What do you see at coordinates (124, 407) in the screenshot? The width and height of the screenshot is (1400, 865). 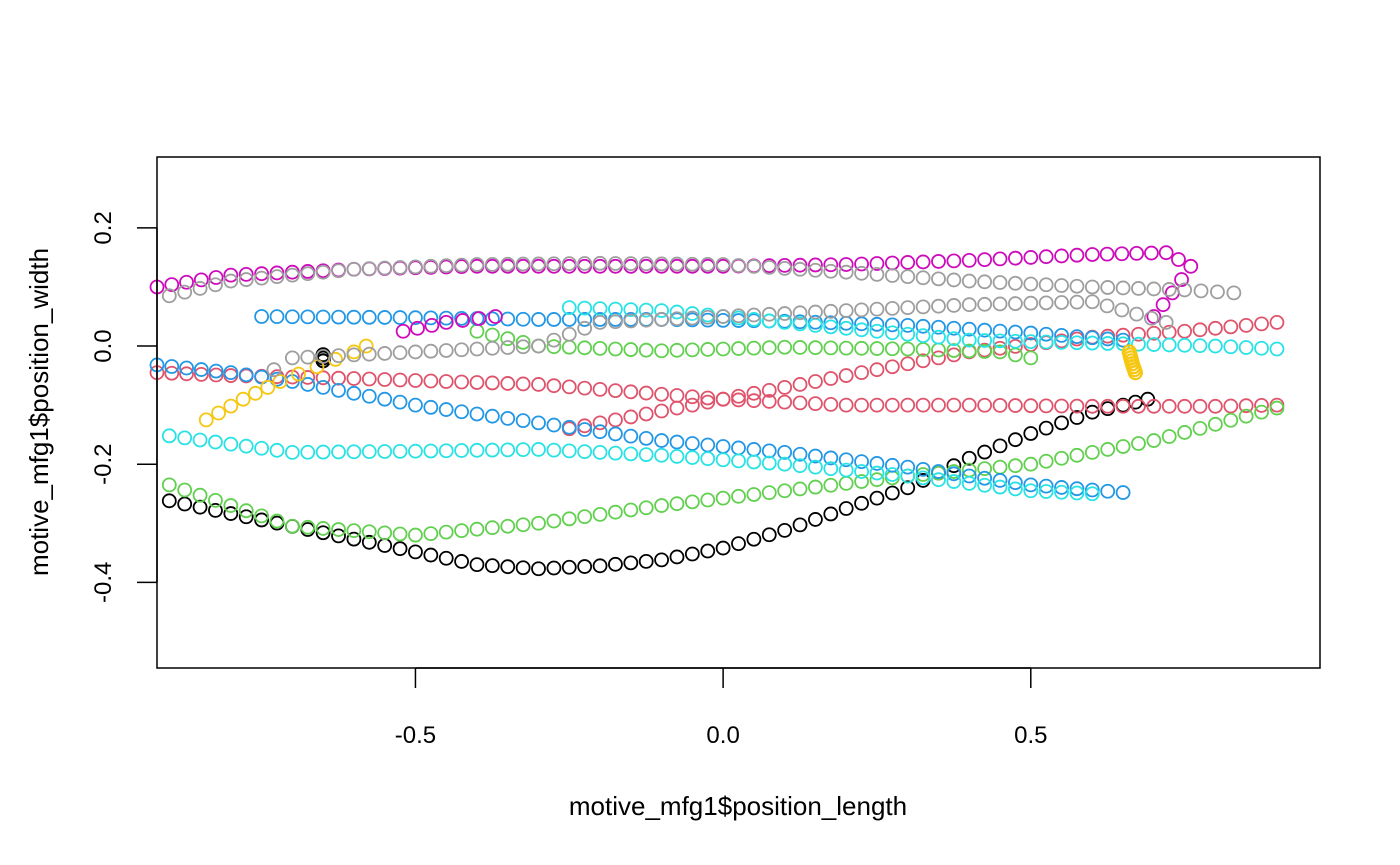 I see `y-axis: -0.4 -0.2 0.0 0.2` at bounding box center [124, 407].